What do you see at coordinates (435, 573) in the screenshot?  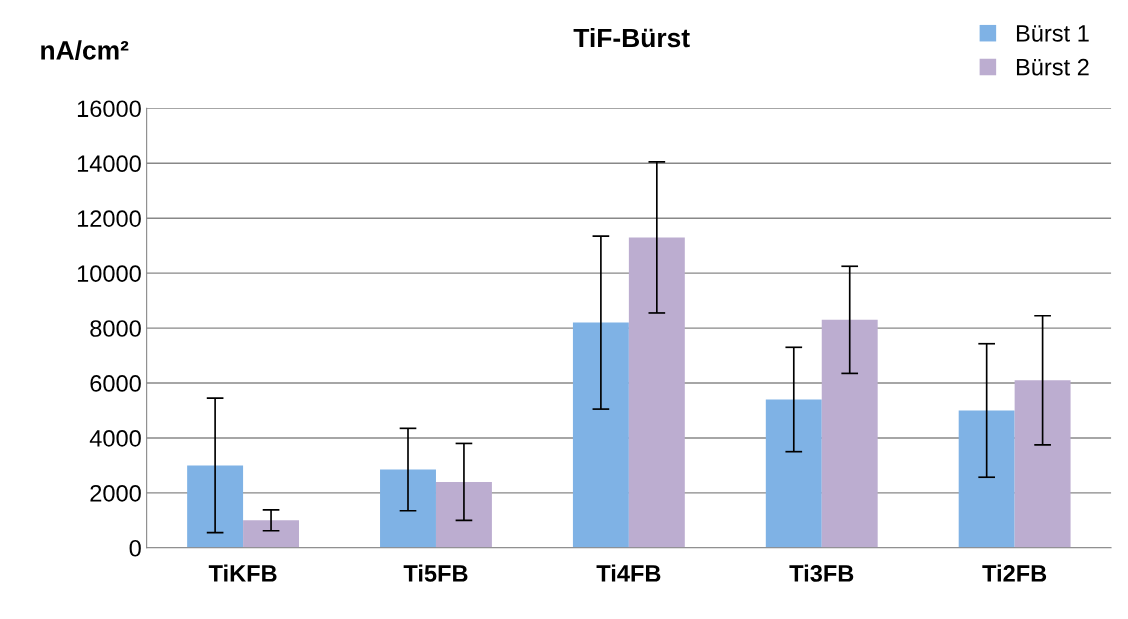 I see `x-tick-label: Ti5FB` at bounding box center [435, 573].